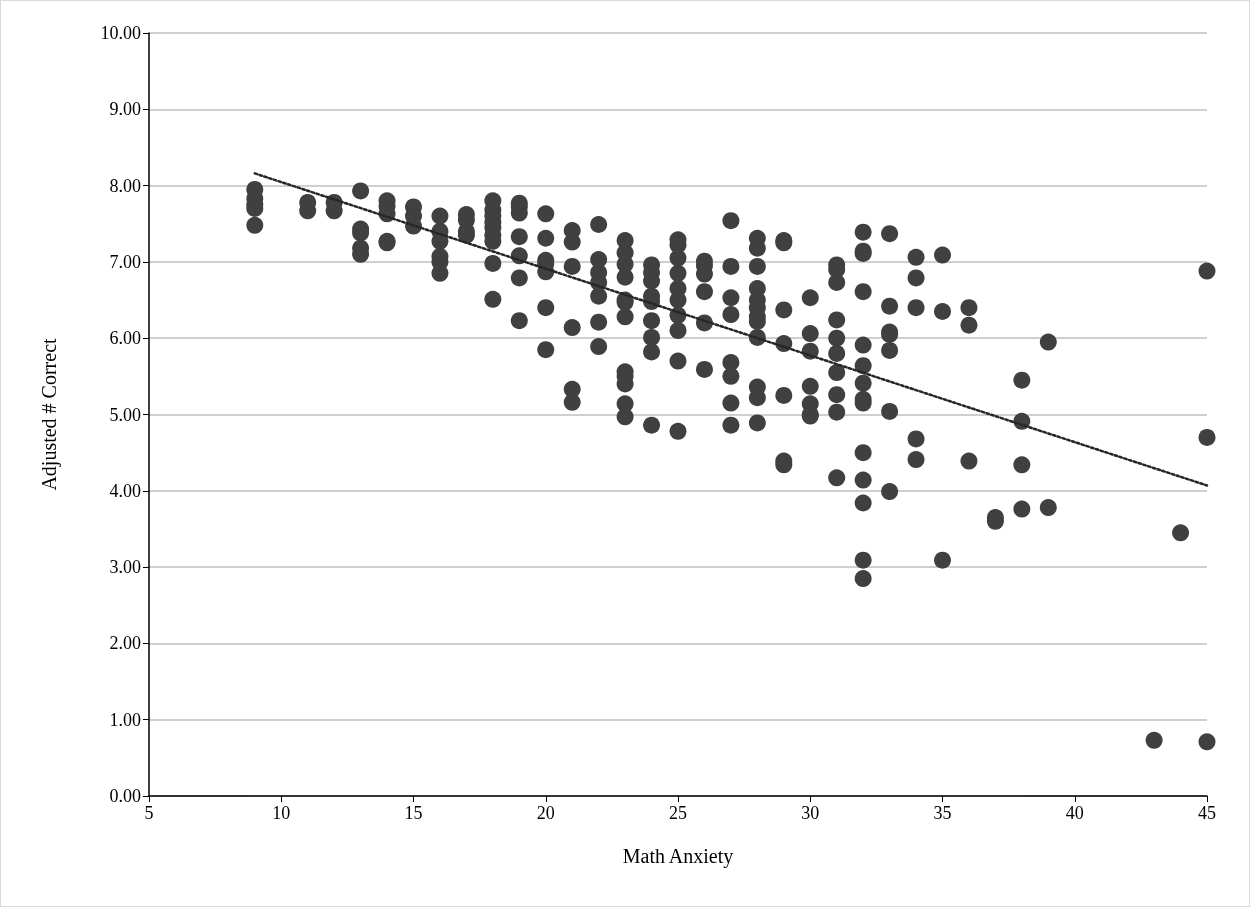  Describe the element at coordinates (1074, 813) in the screenshot. I see `x-tick-label: 40` at that location.